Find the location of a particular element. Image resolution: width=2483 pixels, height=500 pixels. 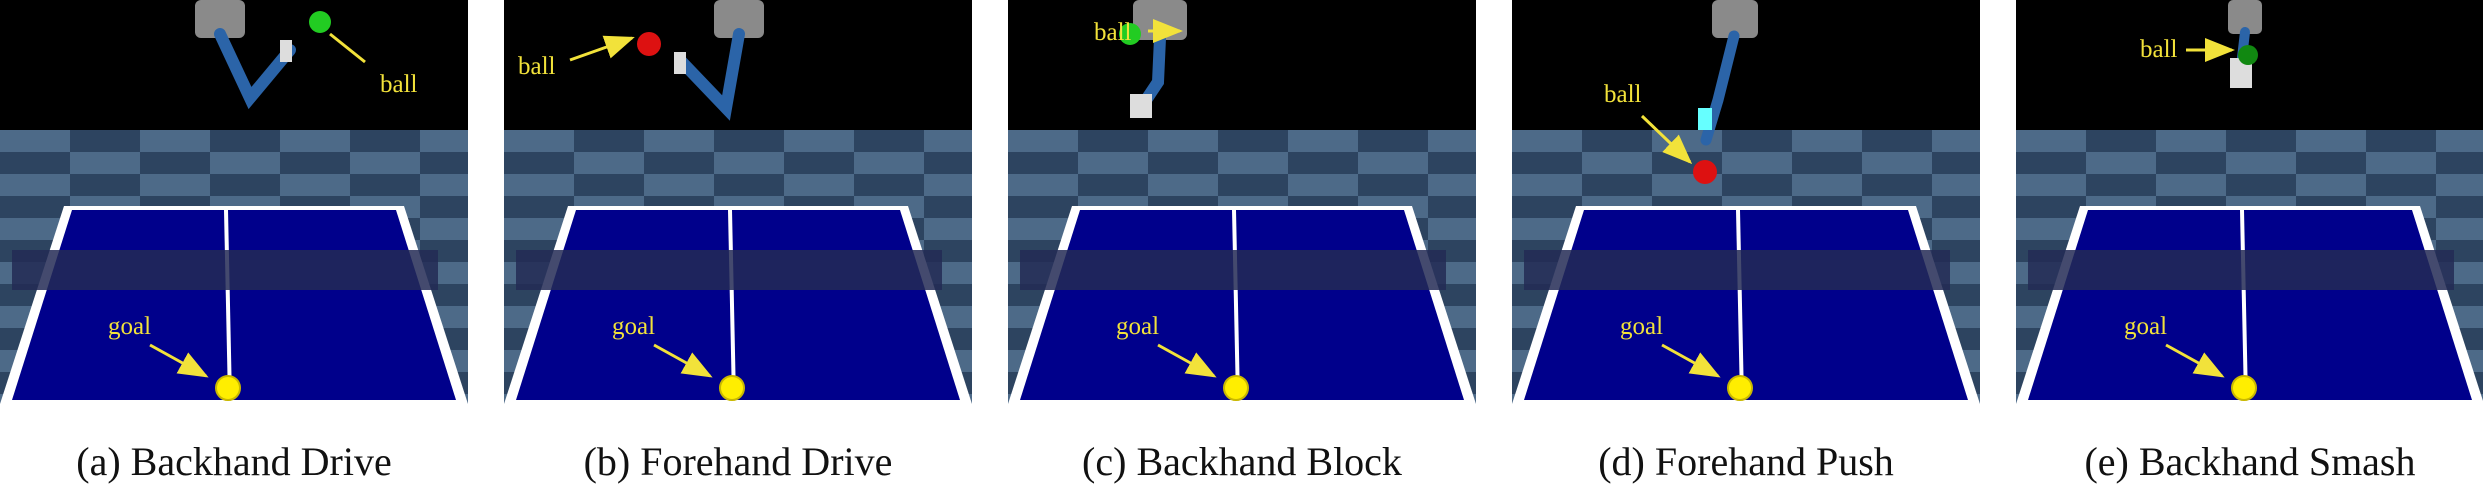

caption: (b) Forehand Drive is located at coordinates (738, 461).